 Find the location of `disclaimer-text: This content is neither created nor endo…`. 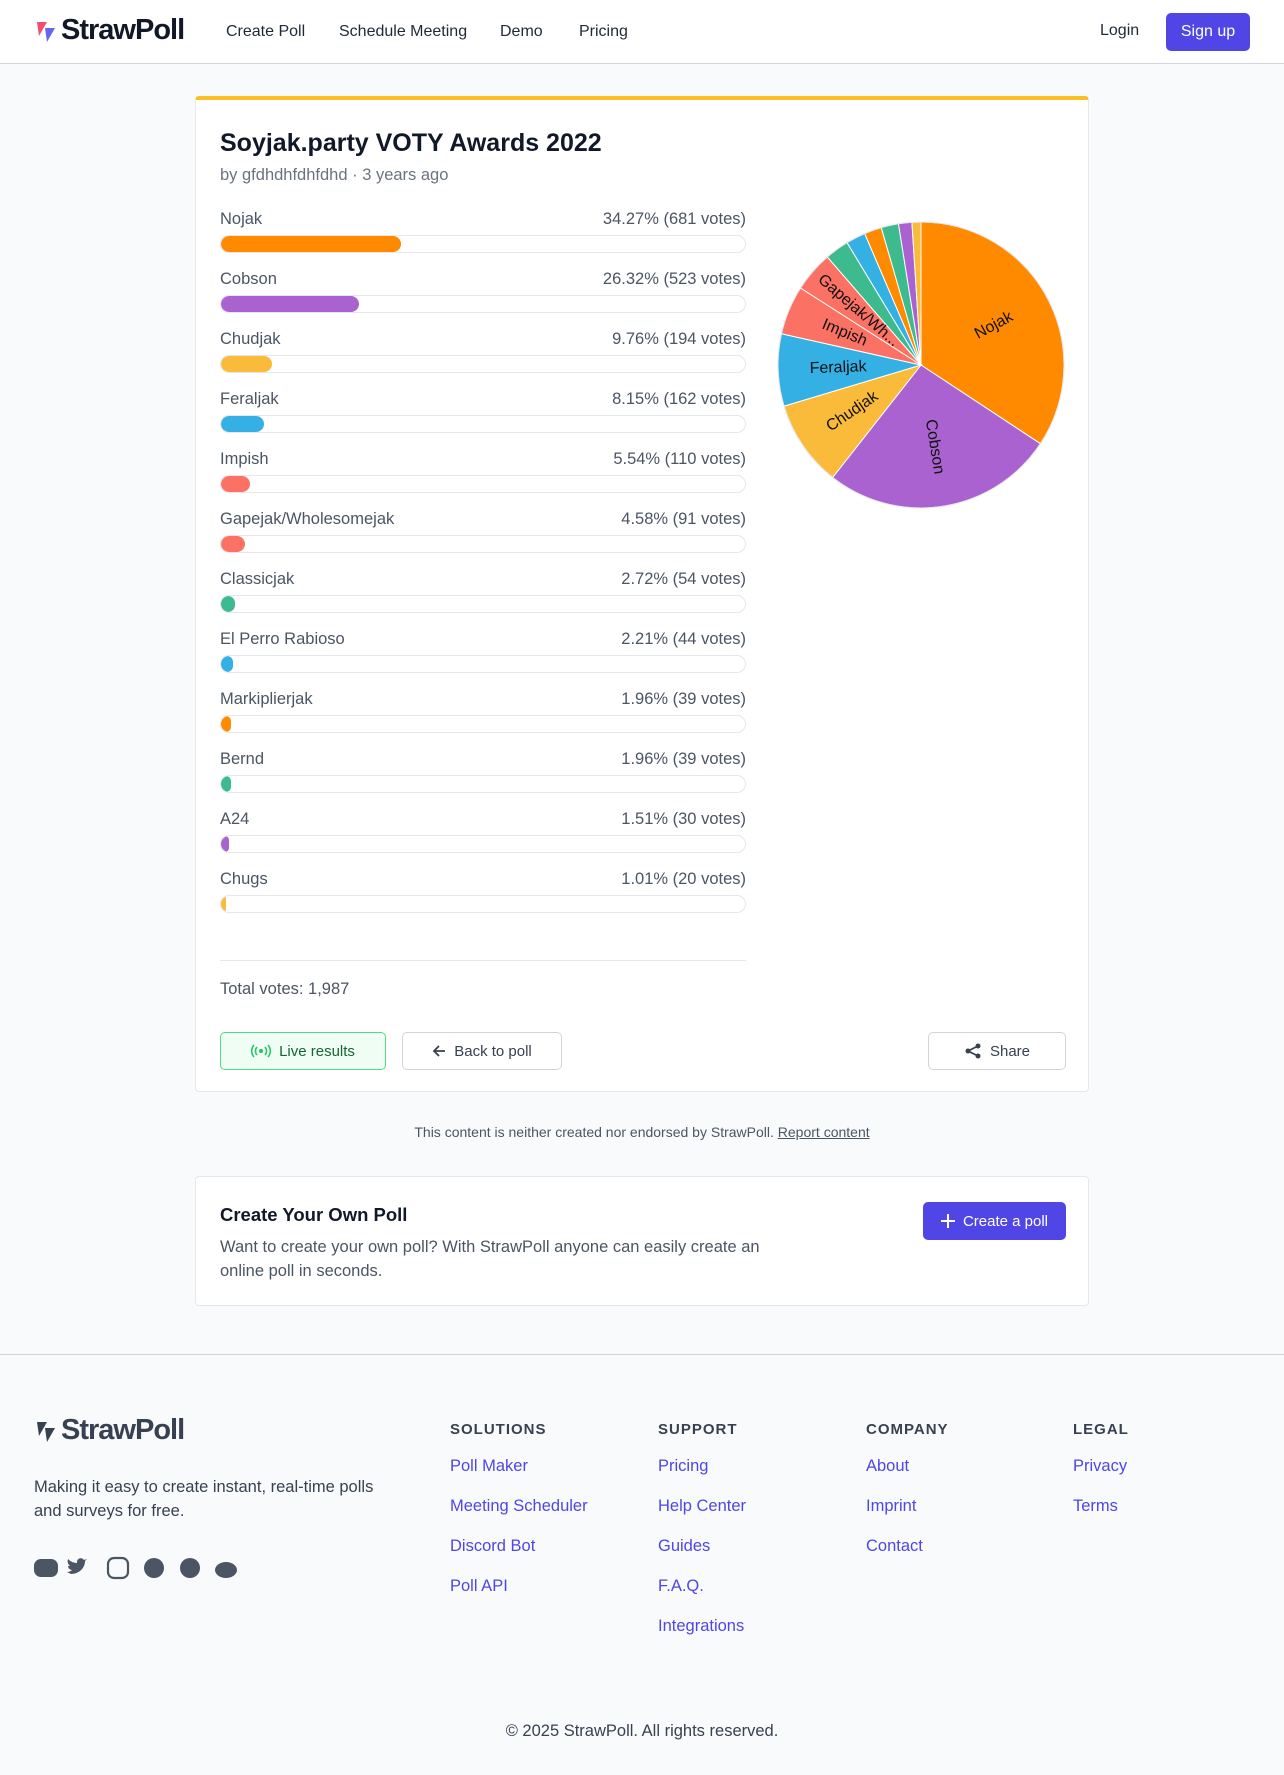

disclaimer-text: This content is neither created nor endo… is located at coordinates (594, 1132).